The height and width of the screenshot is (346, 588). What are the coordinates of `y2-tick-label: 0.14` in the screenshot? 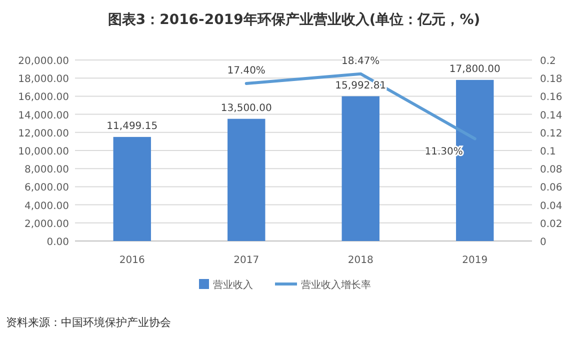 It's located at (551, 116).